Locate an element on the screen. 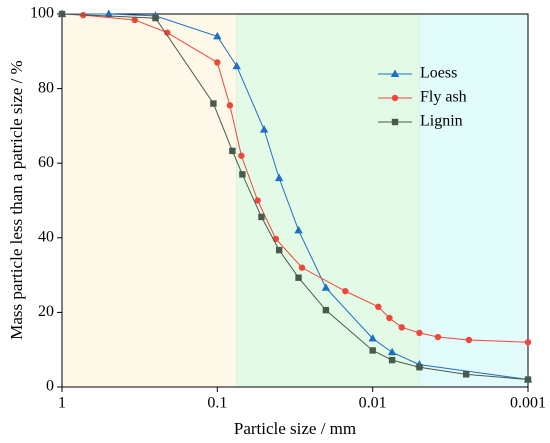 The image size is (550, 443). y-tick-label: 100 is located at coordinates (42, 13).